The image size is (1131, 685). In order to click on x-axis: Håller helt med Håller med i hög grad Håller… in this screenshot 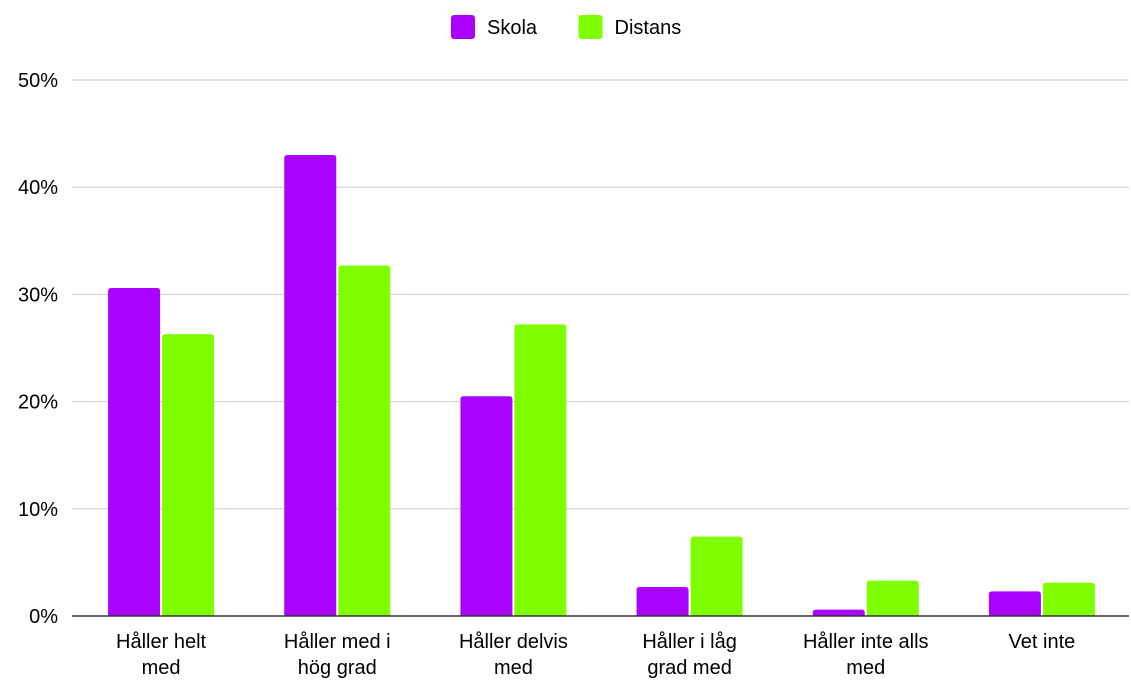, I will do `click(600, 647)`.